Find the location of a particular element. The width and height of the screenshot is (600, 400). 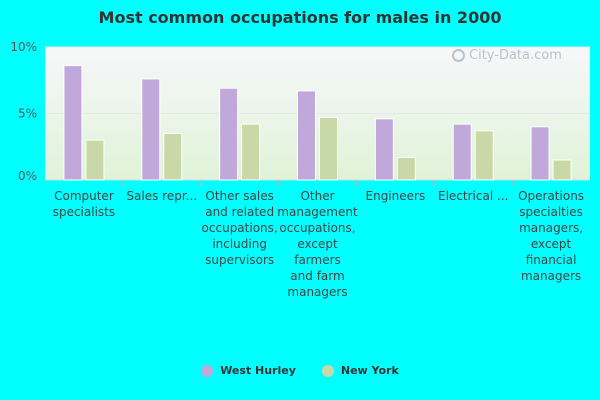

legend-item-new-york: New York is located at coordinates (360, 370).